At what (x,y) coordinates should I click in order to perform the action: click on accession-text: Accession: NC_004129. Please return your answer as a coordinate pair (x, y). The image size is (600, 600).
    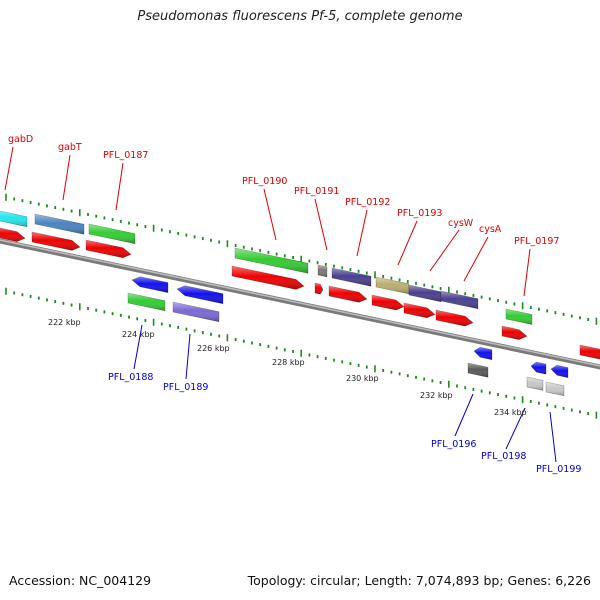
    Looking at the image, I should click on (80, 580).